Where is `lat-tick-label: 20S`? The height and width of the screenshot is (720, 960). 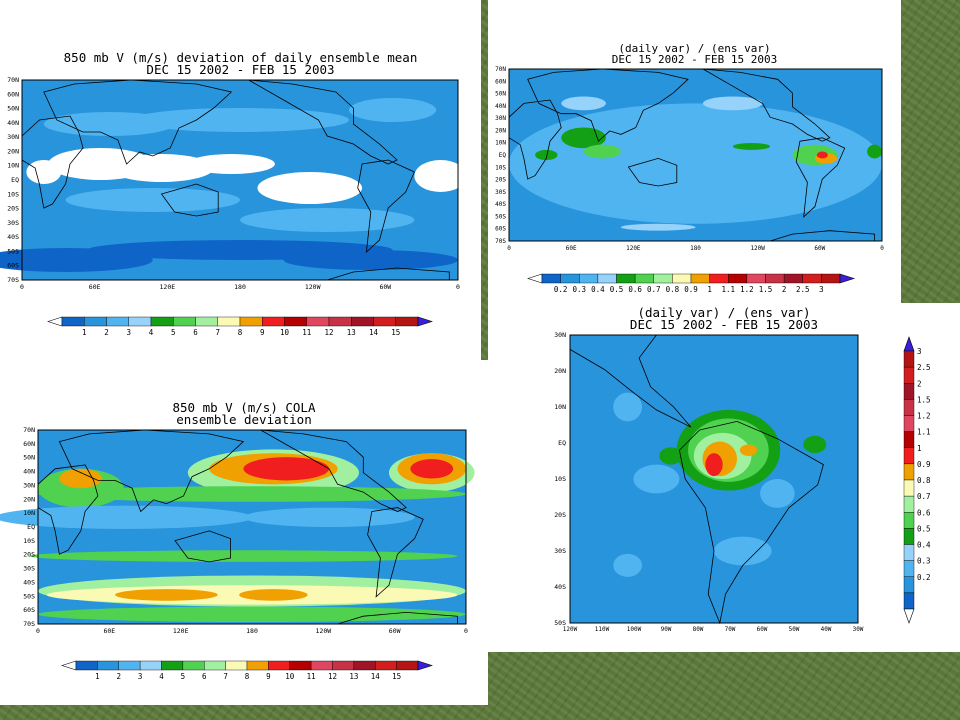 lat-tick-label: 20S is located at coordinates (560, 515).